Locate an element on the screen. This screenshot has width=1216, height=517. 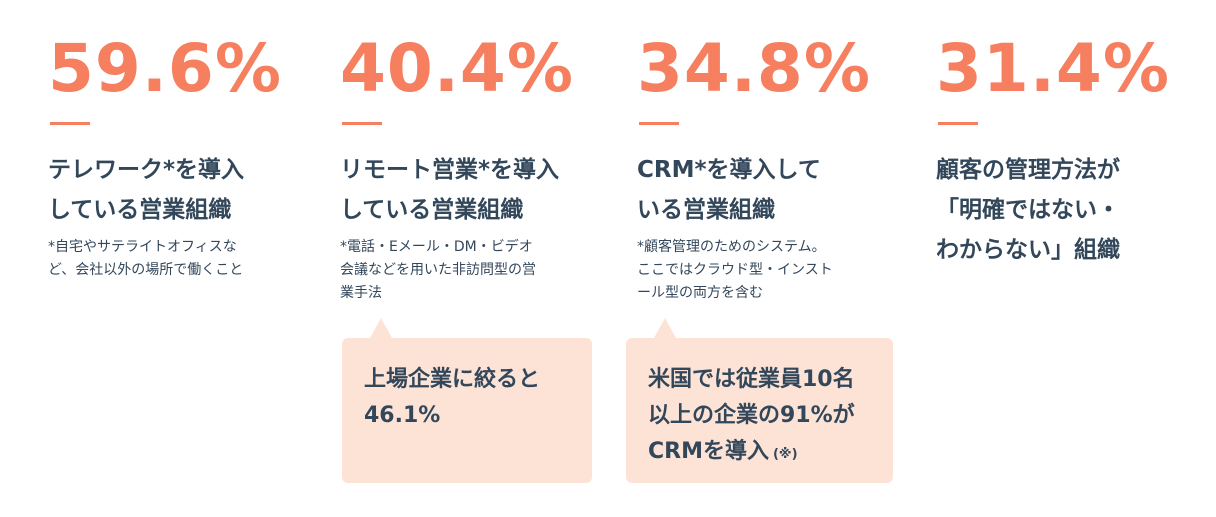
callout-text: 米国では従業員10名 以上の企業の91%が CRMを導入 (※) is located at coordinates (751, 417).